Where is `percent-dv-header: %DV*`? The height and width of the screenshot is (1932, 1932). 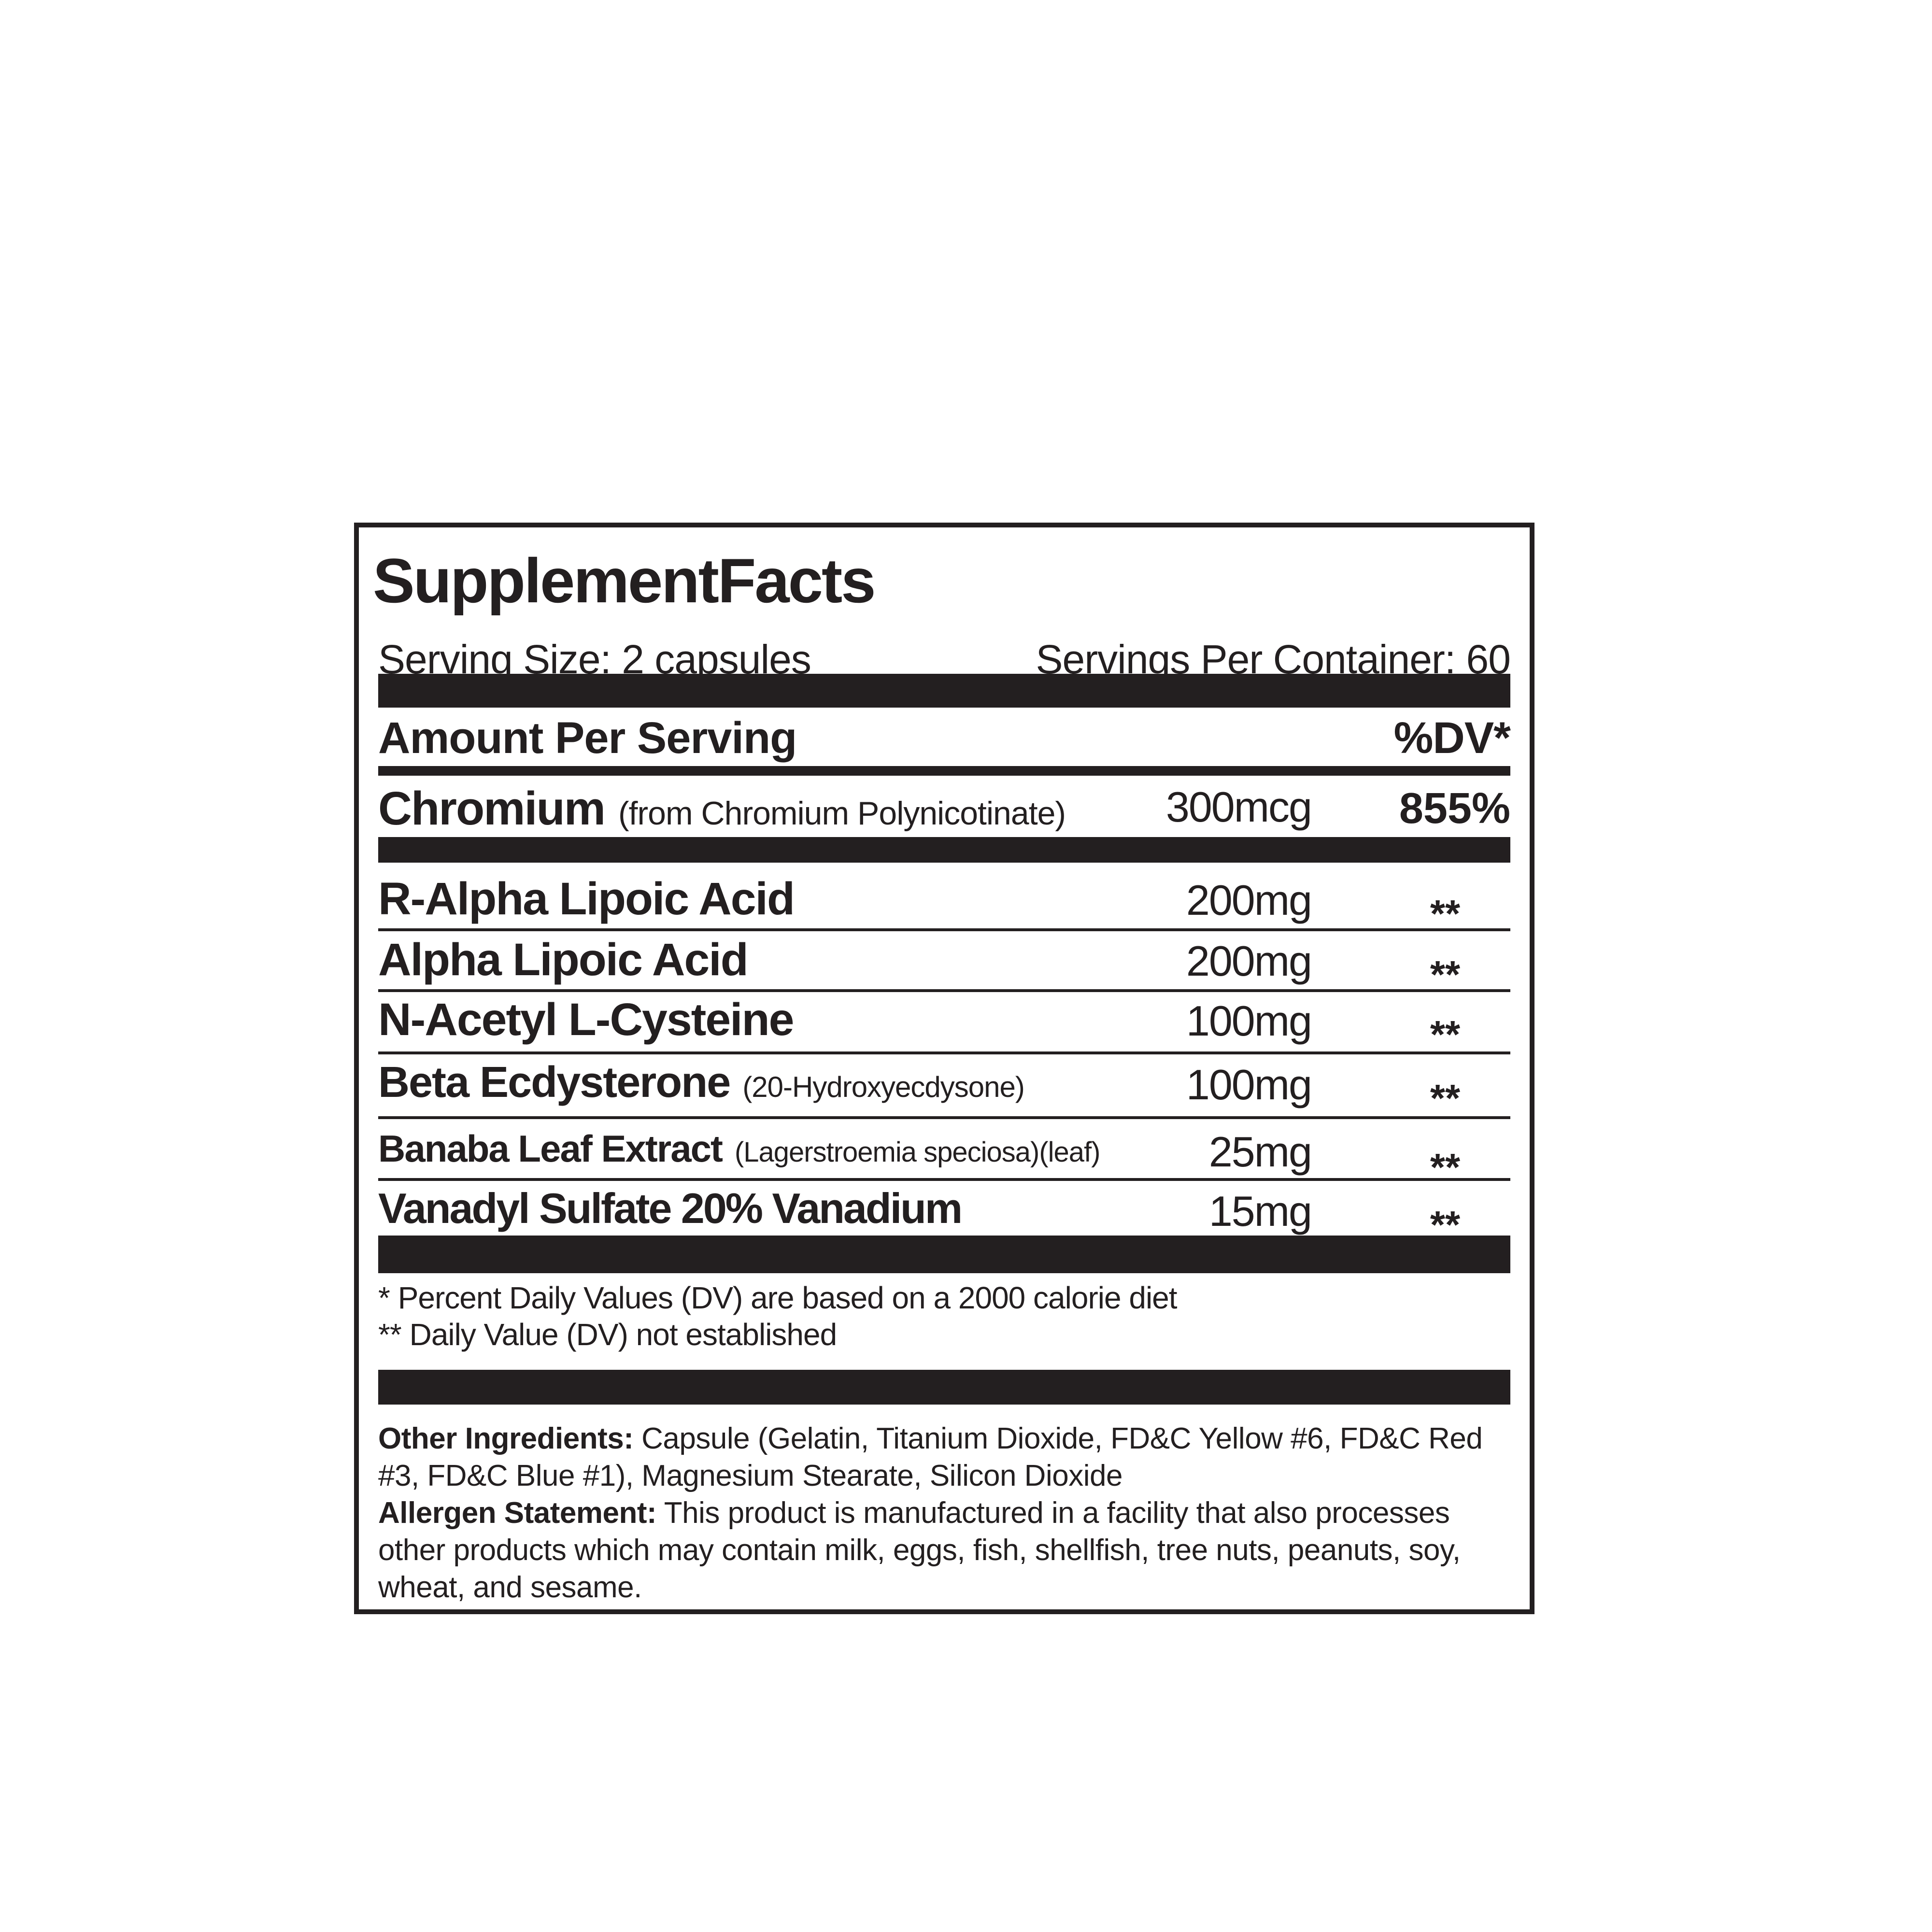
percent-dv-header: %DV* is located at coordinates (1452, 738).